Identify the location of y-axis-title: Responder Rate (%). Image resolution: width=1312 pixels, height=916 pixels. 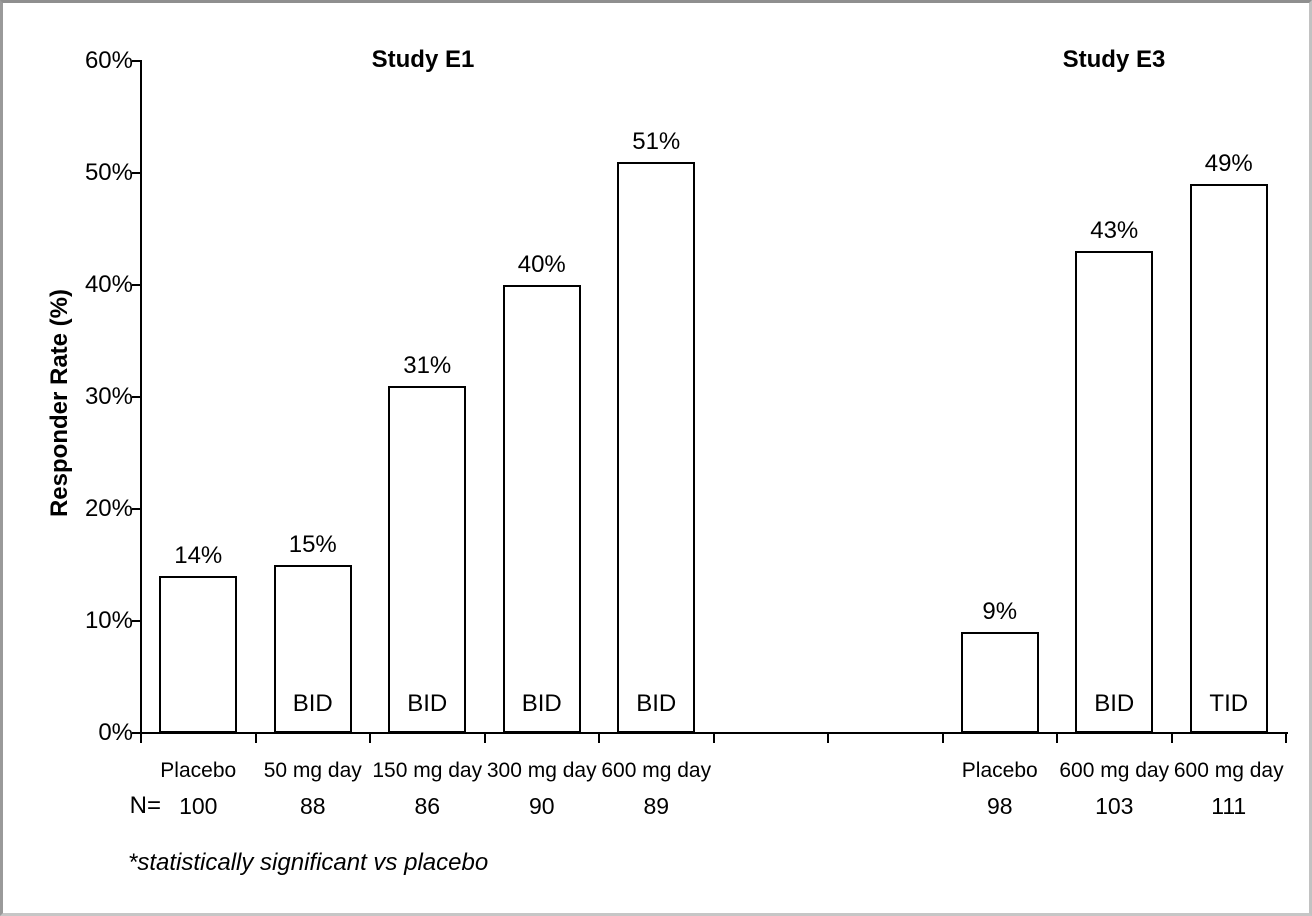
(59, 403).